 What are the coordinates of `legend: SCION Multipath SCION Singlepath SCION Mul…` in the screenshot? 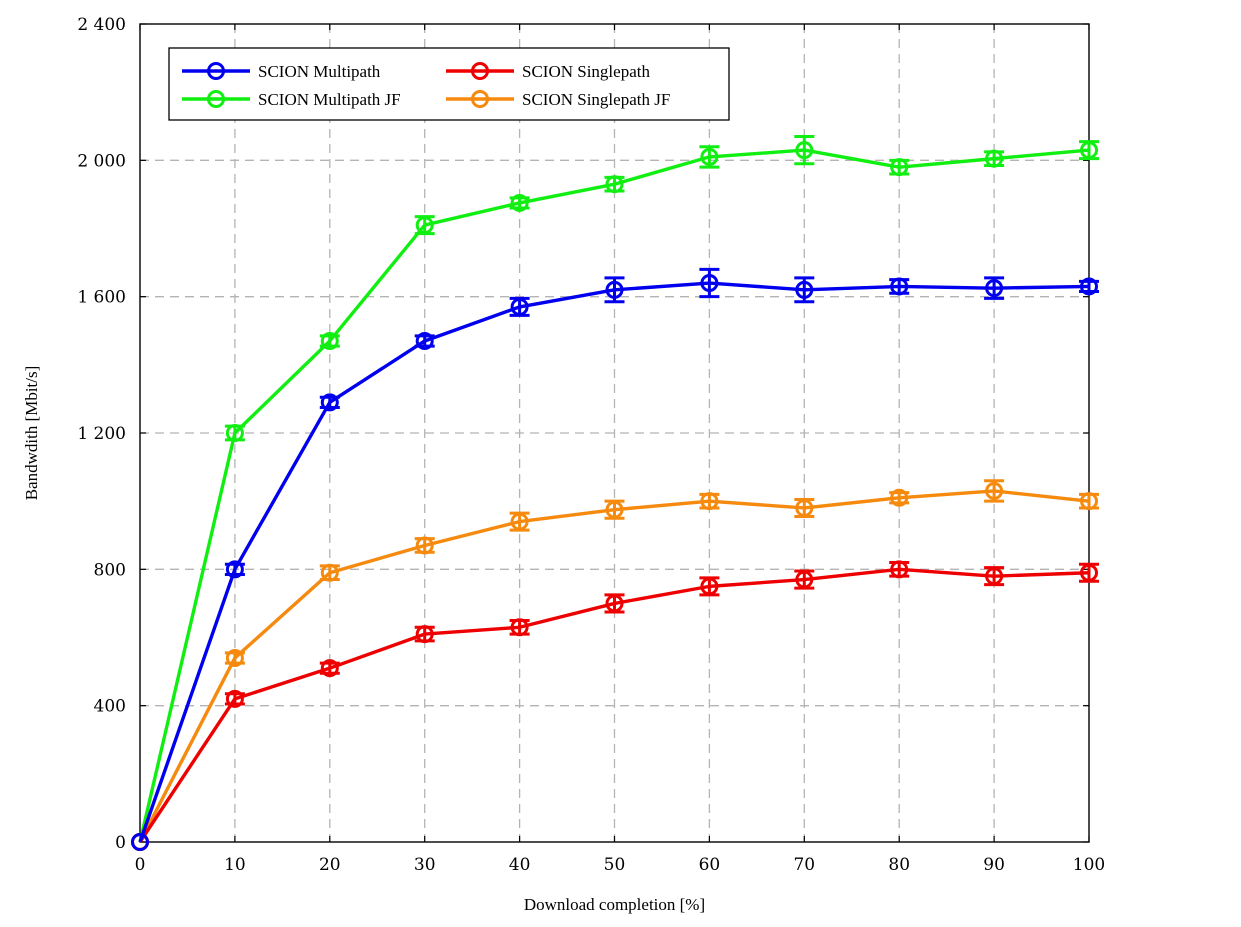 It's located at (449, 84).